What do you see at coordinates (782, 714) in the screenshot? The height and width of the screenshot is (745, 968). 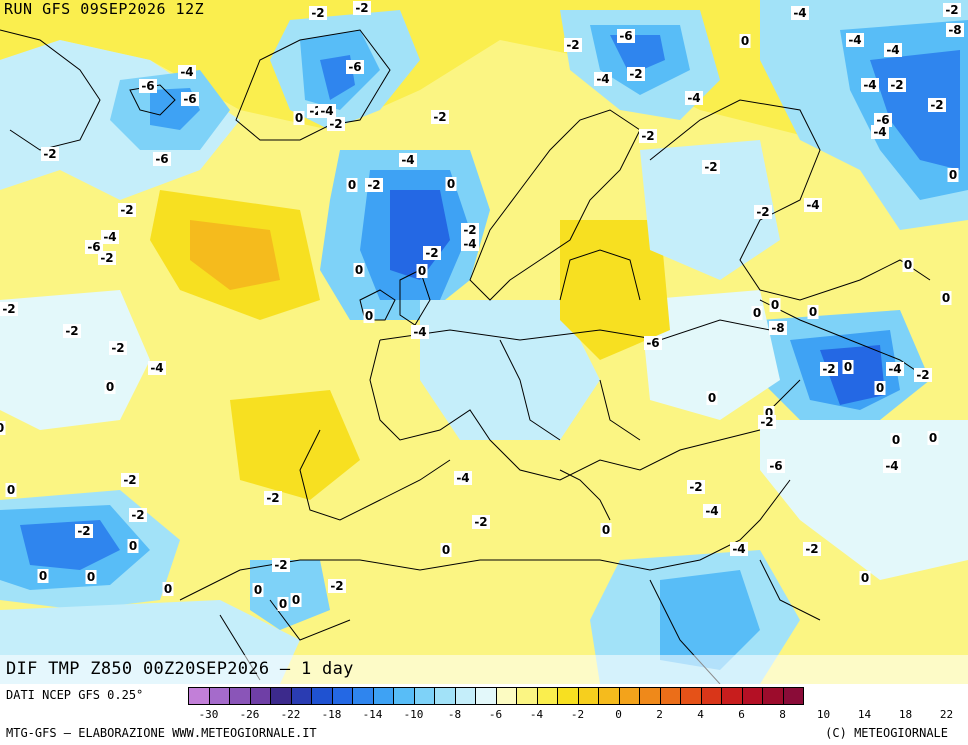 I see `color-bar-tick-label: 8` at bounding box center [782, 714].